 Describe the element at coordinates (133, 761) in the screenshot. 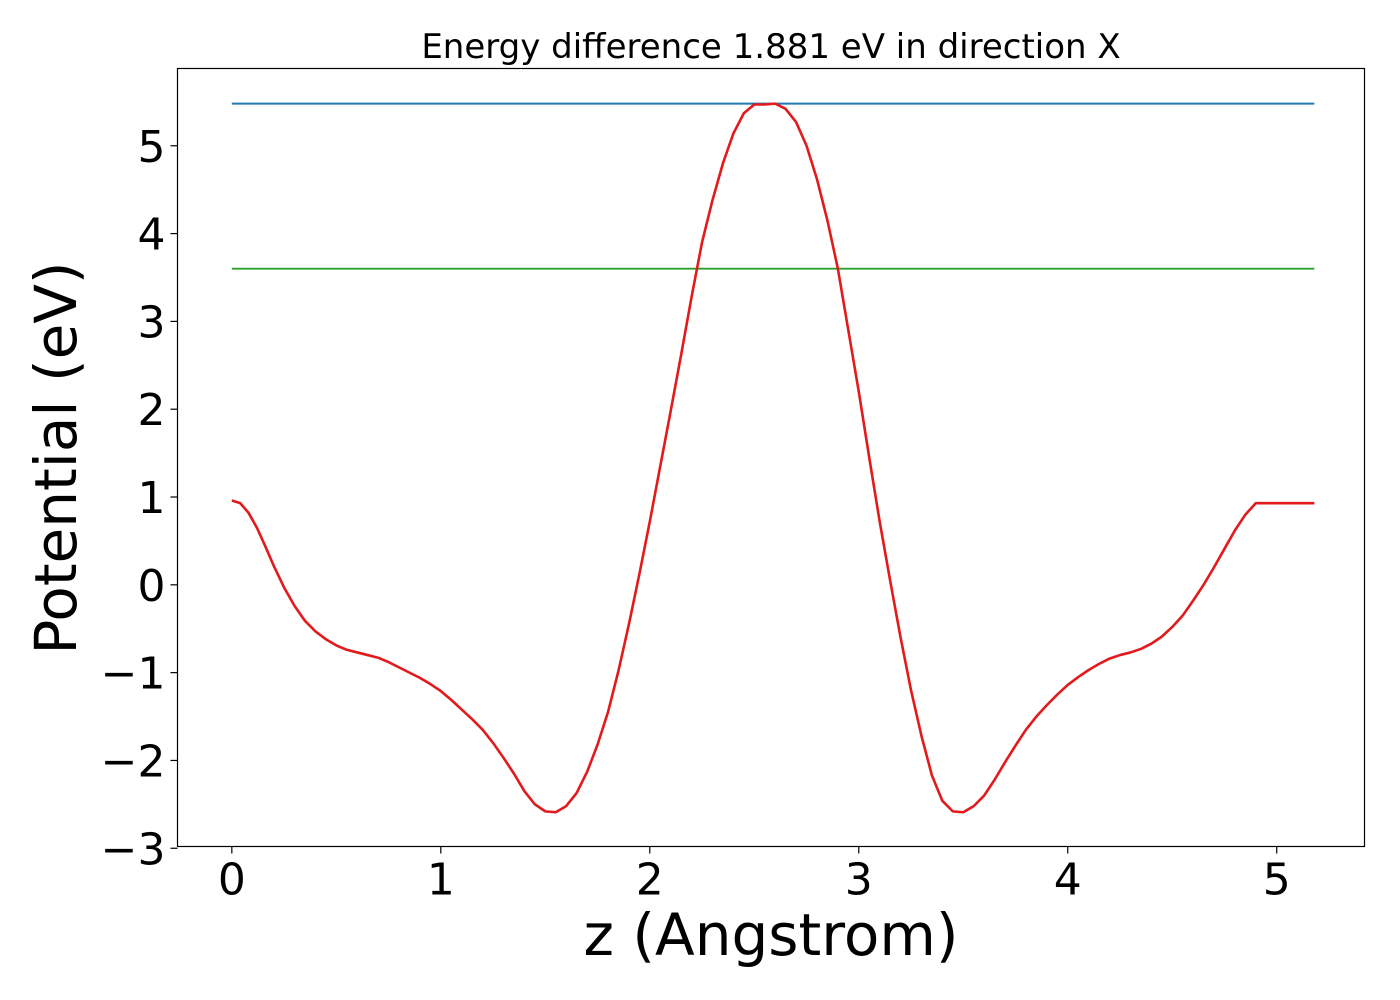

I see `y-tick-label: −2` at that location.